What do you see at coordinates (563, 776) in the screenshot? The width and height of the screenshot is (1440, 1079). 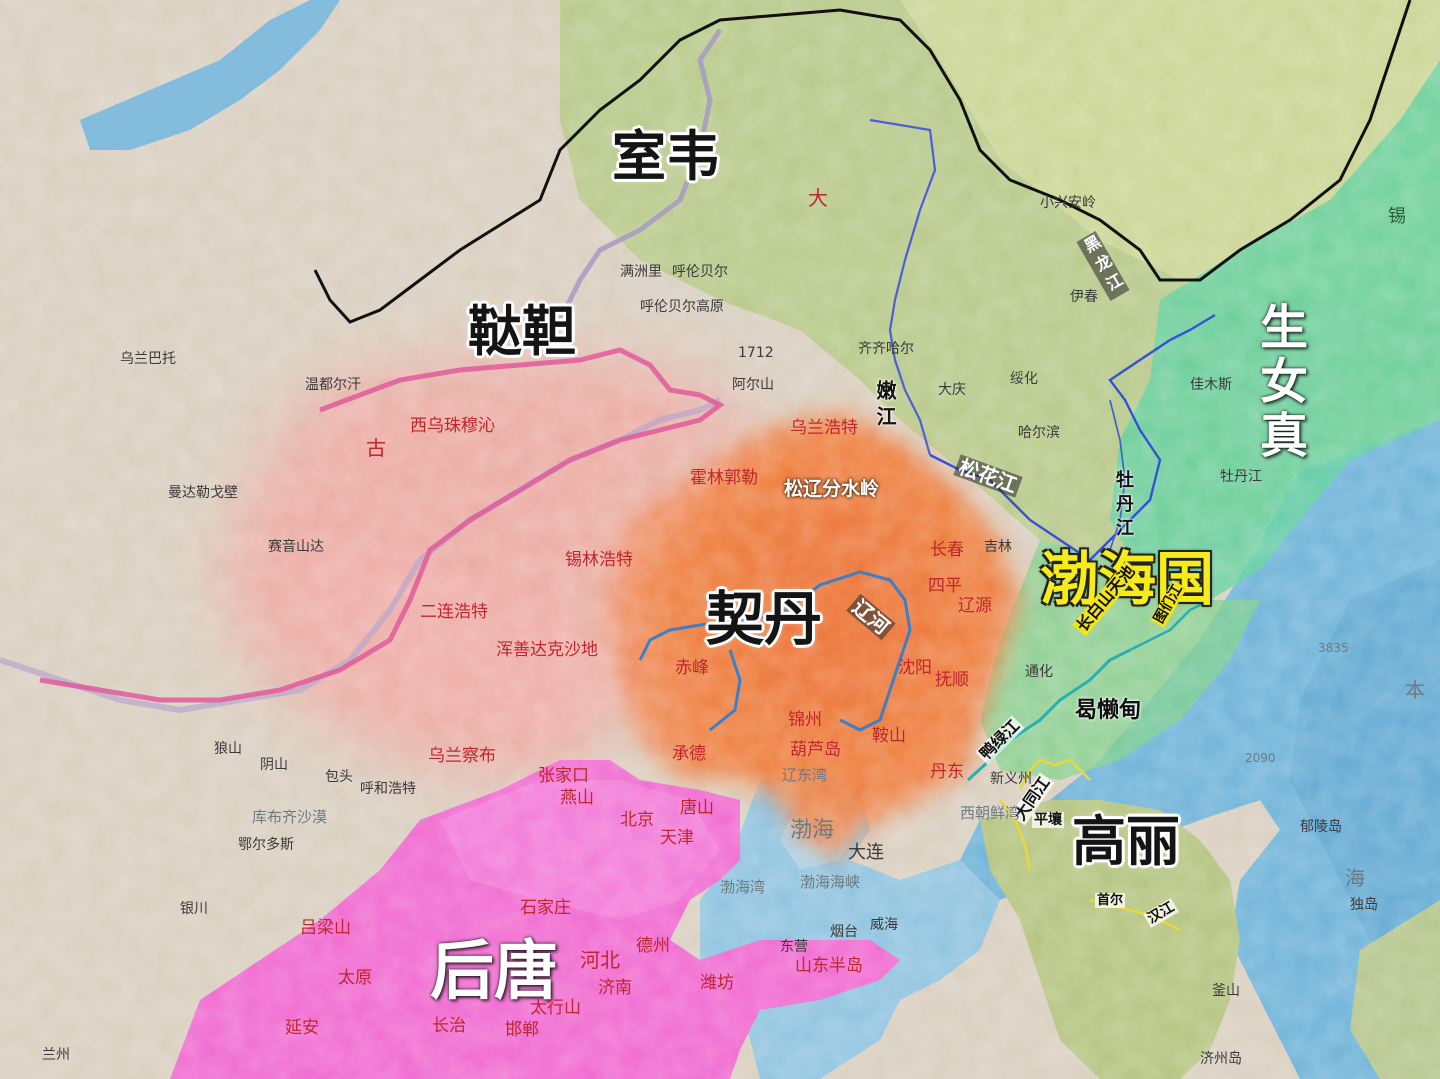 I see `city-zhangjiakou: 张家口` at bounding box center [563, 776].